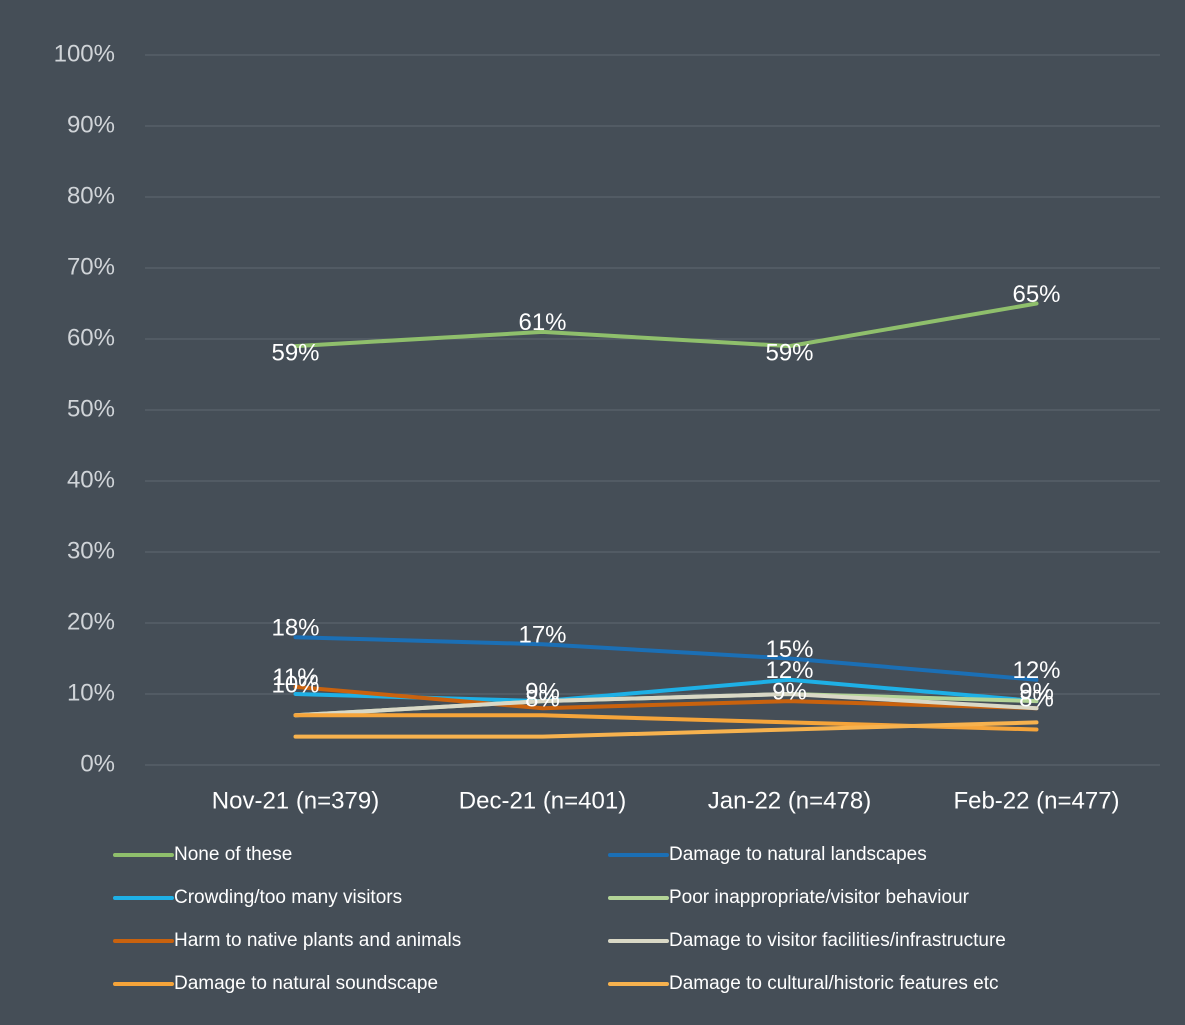 The height and width of the screenshot is (1025, 1185). I want to click on y-tick-label: 50%, so click(91, 408).